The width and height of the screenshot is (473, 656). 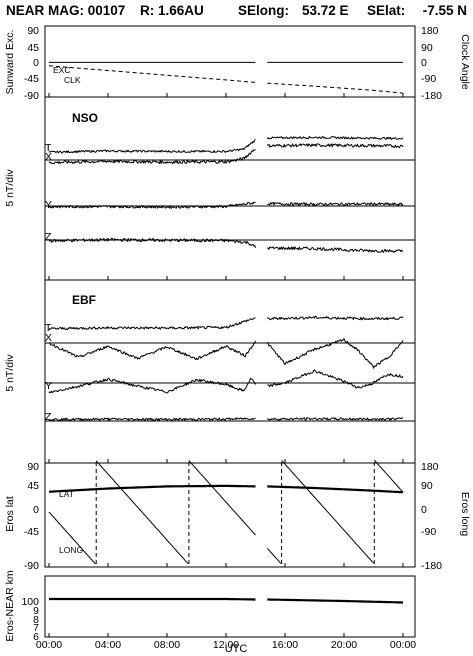 I want to click on clock-ytick-0: 0, so click(x=424, y=63).